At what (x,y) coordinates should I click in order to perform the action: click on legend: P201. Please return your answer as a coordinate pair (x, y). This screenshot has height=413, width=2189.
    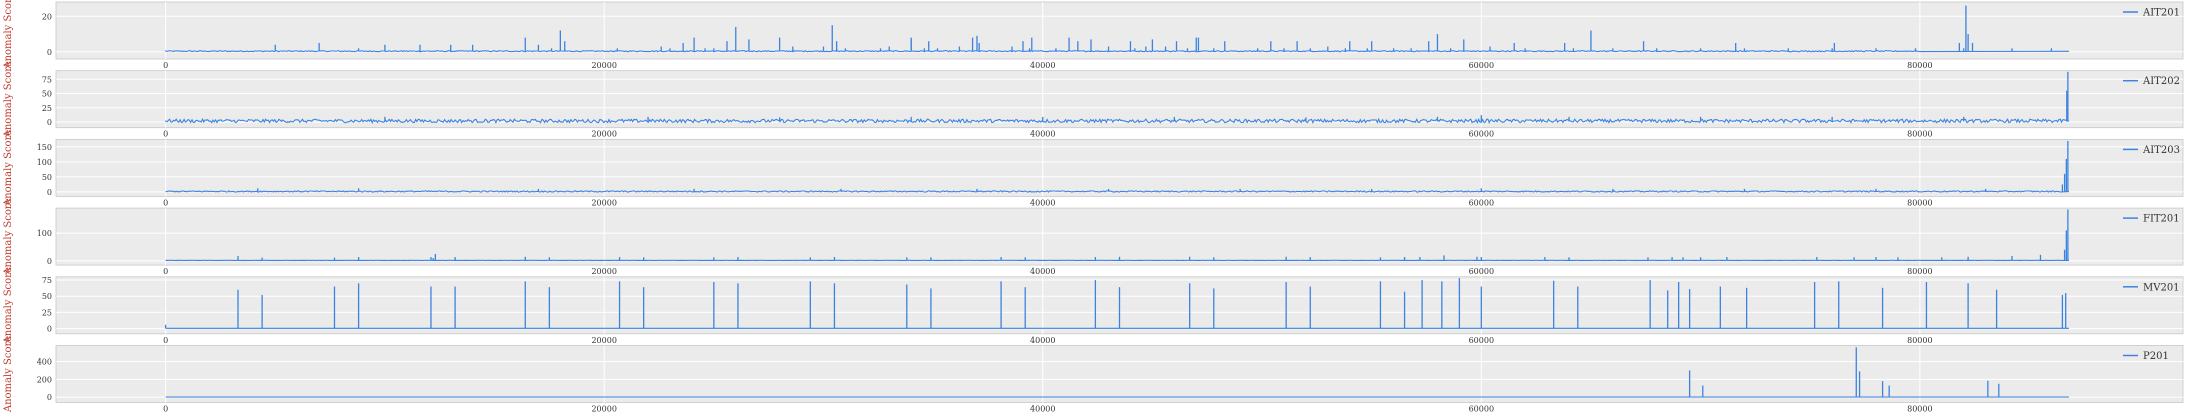
    Looking at the image, I should click on (2146, 356).